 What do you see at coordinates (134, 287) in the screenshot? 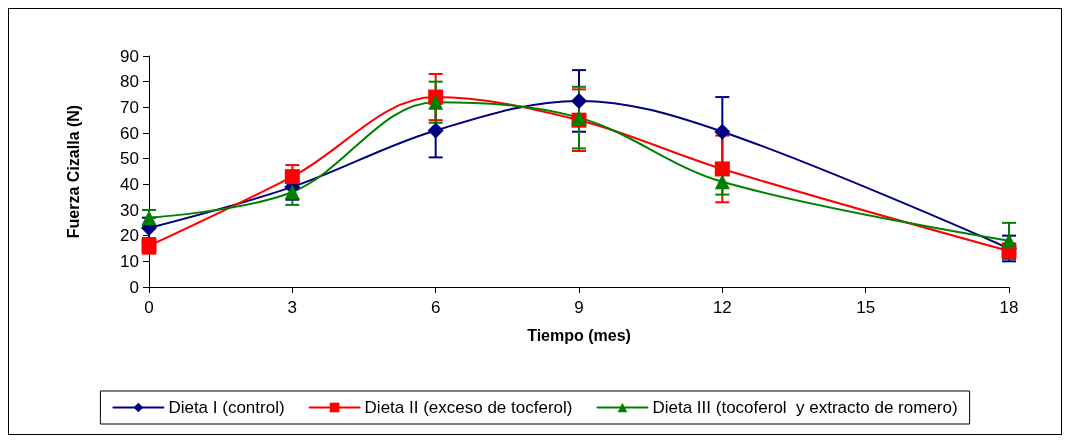
I see `y-tick-label: 0` at bounding box center [134, 287].